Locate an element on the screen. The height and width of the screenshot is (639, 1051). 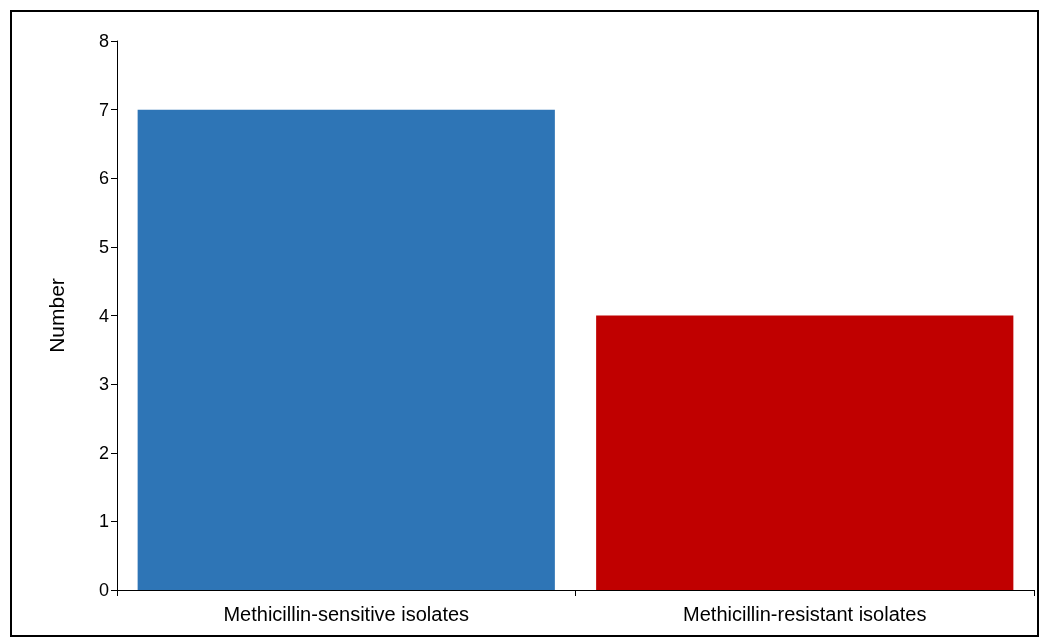
y-tick-label: 0 is located at coordinates (103, 590).